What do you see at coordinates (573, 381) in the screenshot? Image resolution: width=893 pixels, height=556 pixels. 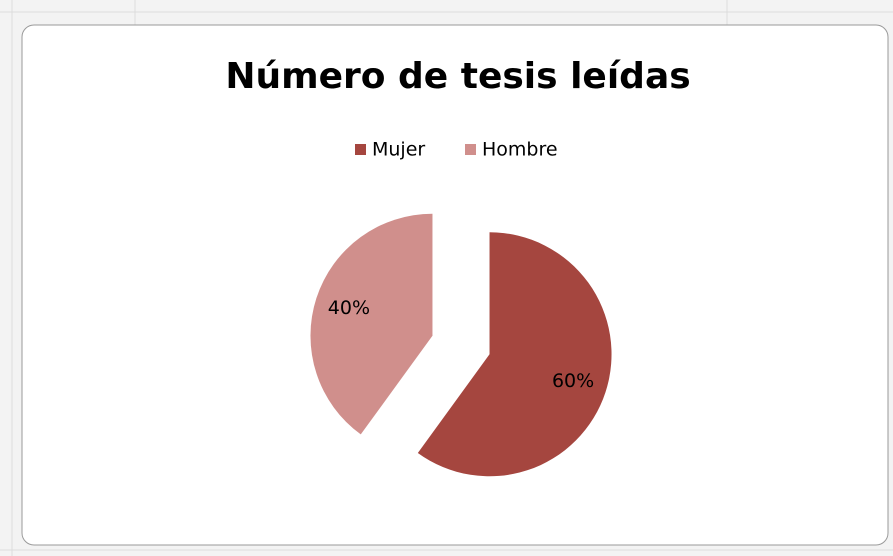 I see `data-label: 60%` at bounding box center [573, 381].